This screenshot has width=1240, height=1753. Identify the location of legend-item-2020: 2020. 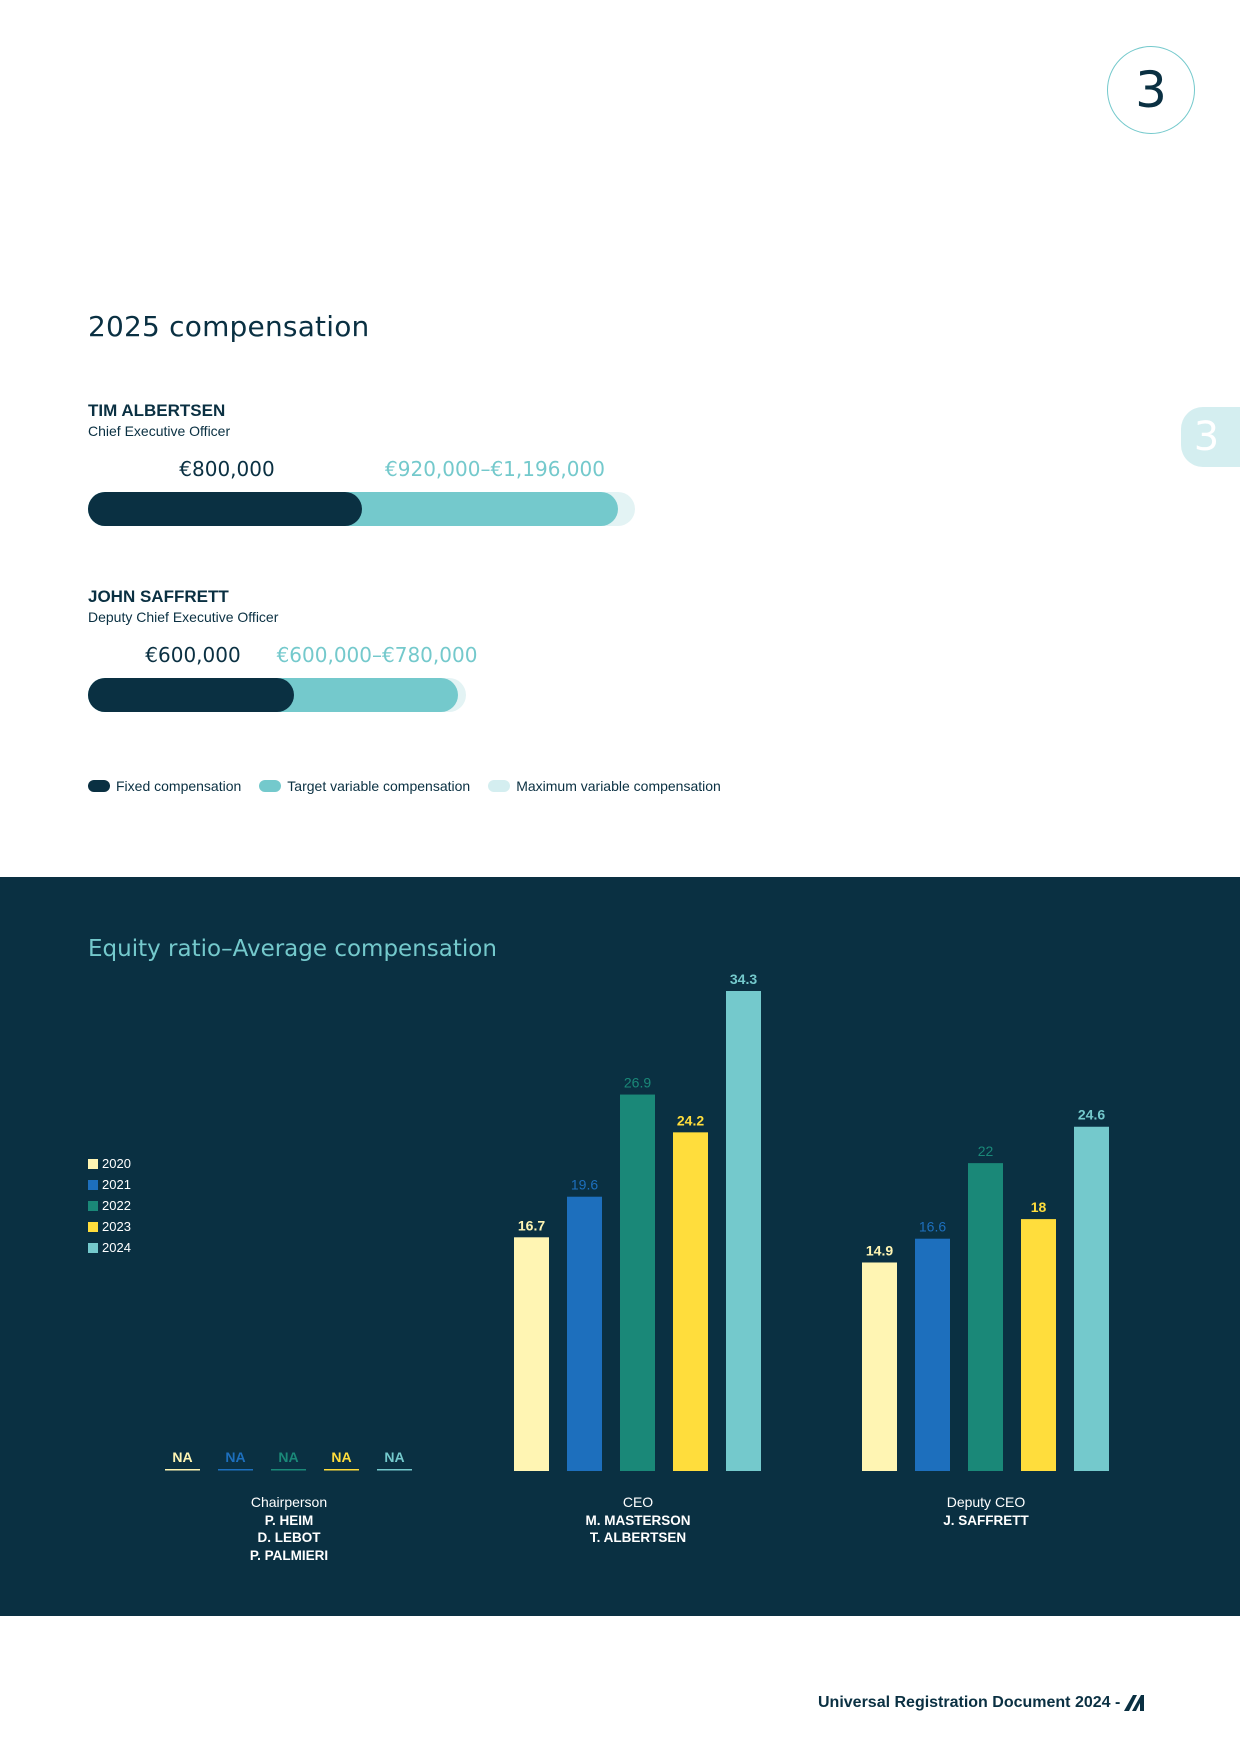
(109, 1163).